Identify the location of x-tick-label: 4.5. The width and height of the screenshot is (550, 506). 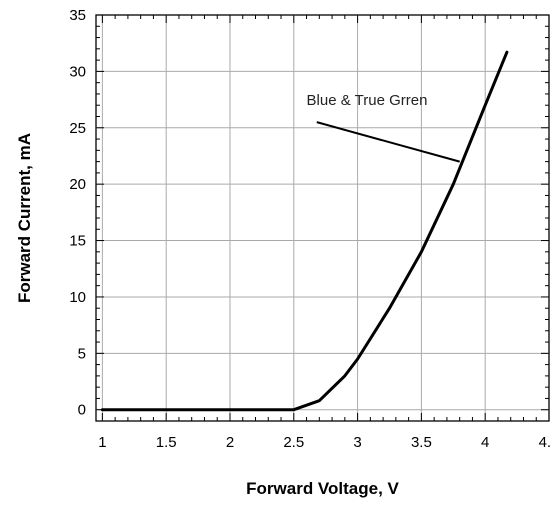
(544, 442).